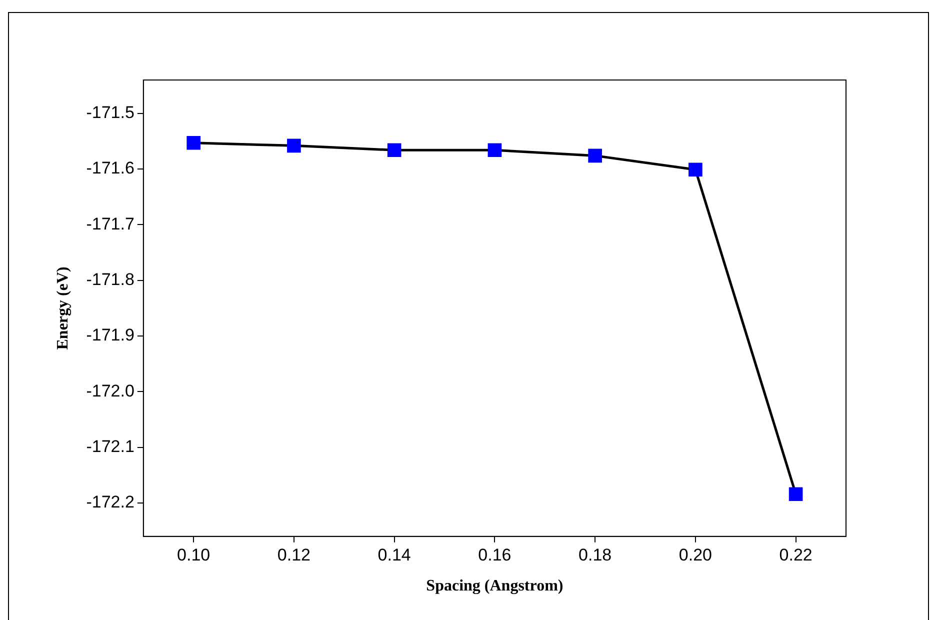 The image size is (931, 620). What do you see at coordinates (110, 224) in the screenshot?
I see `y-tick-label: -171.7` at bounding box center [110, 224].